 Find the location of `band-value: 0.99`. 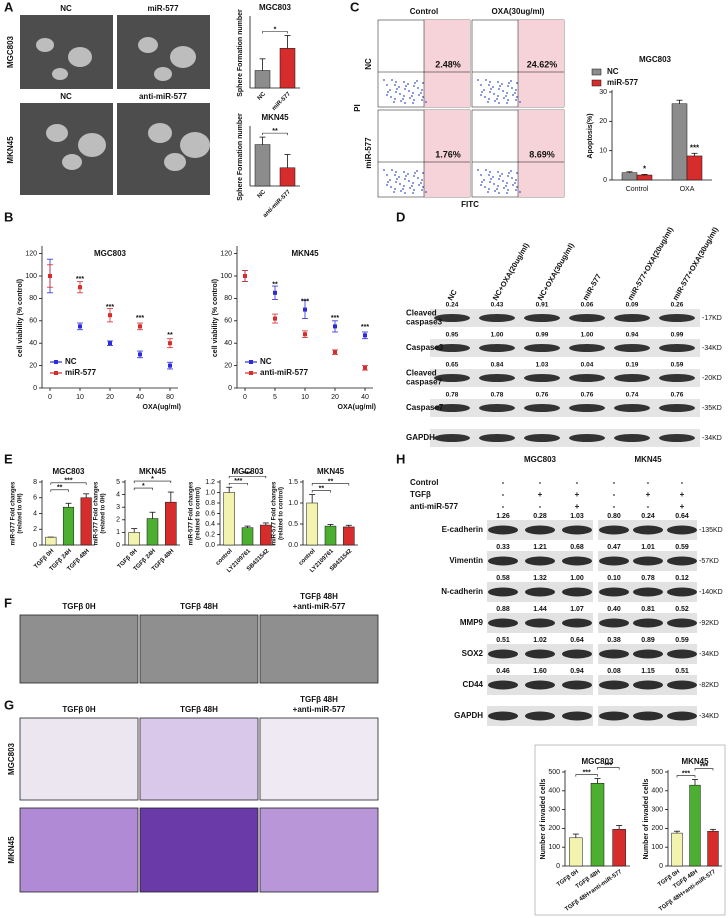

band-value: 0.99 is located at coordinates (677, 335).